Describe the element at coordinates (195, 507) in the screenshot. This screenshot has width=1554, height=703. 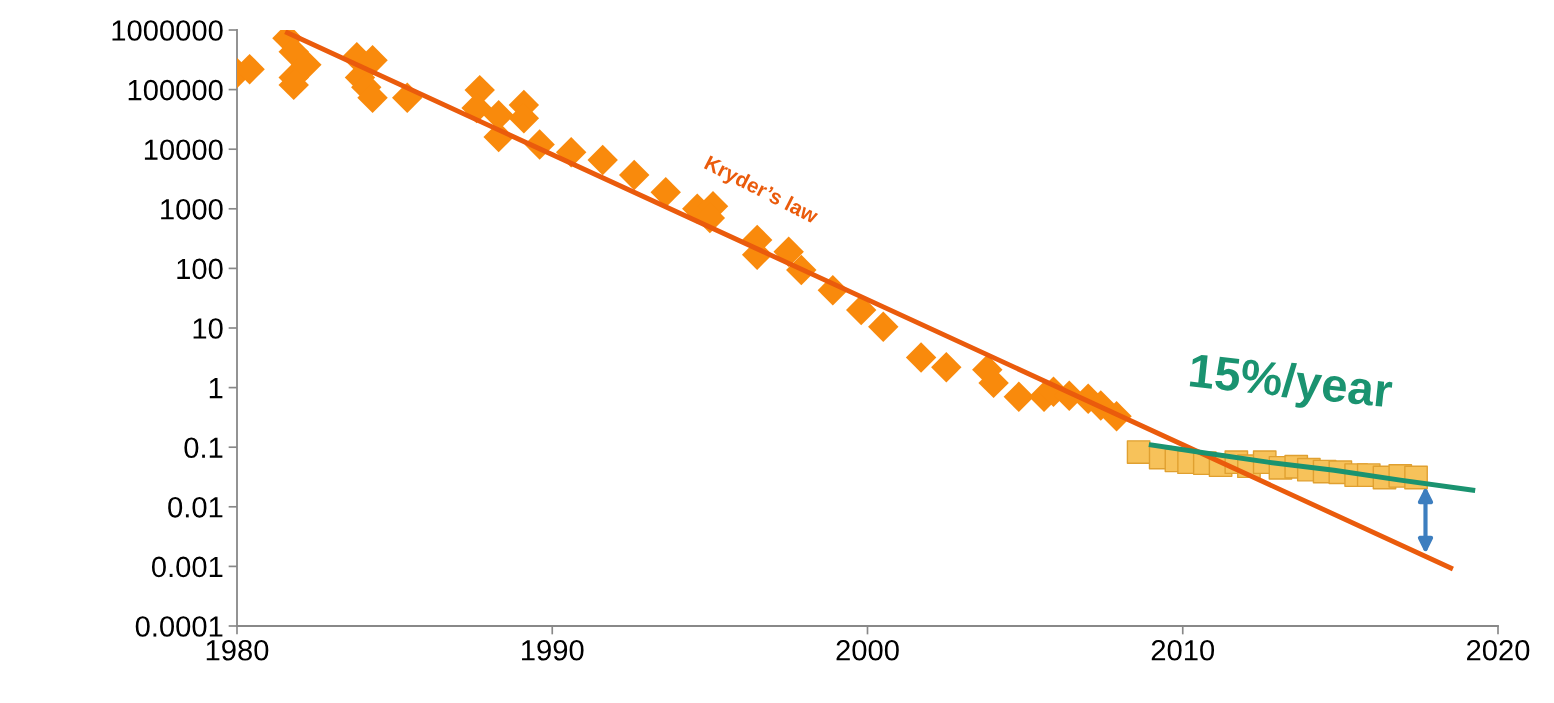
I see `y-tick-label: 0.01` at that location.